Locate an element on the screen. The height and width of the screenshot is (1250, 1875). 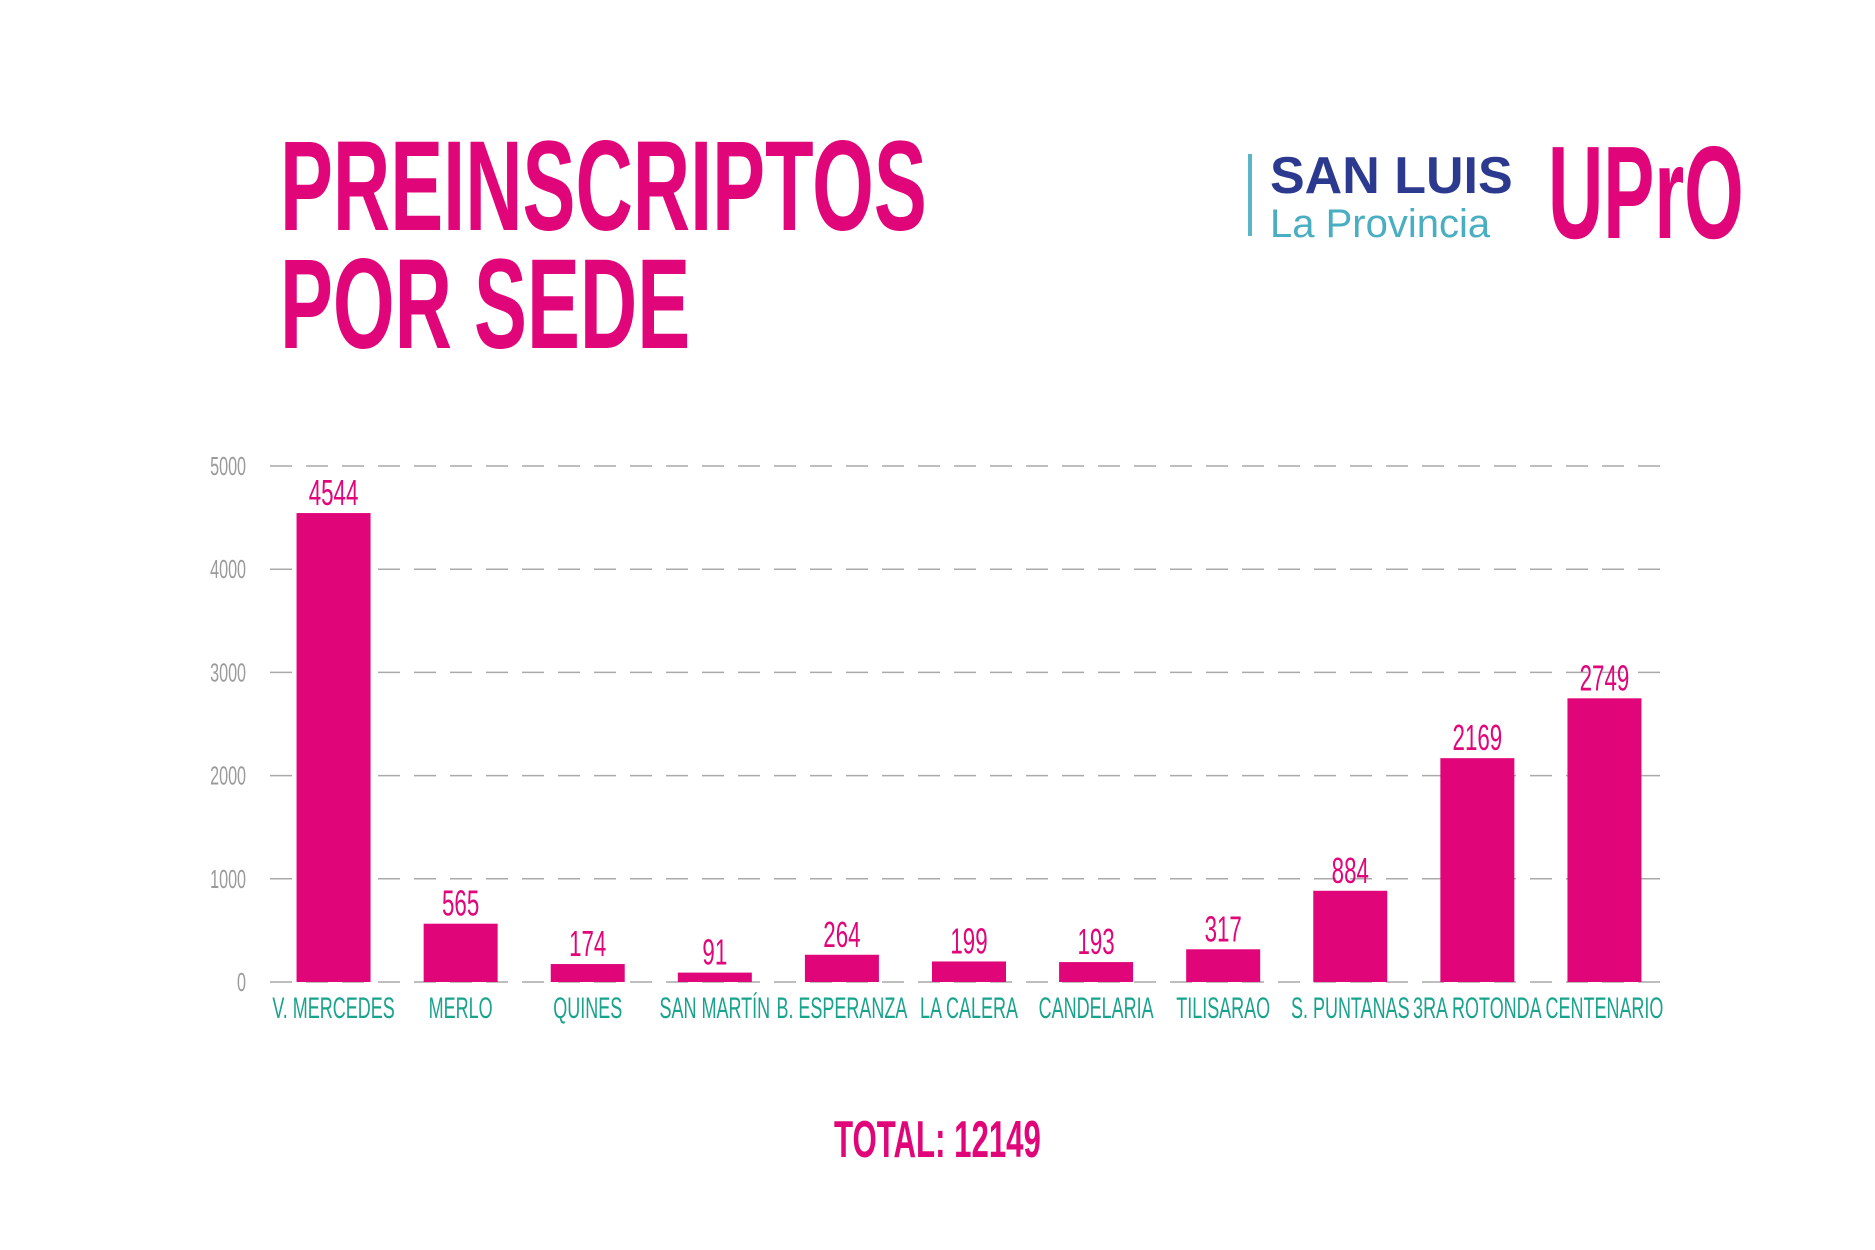
data-label: 2169 is located at coordinates (1478, 739).